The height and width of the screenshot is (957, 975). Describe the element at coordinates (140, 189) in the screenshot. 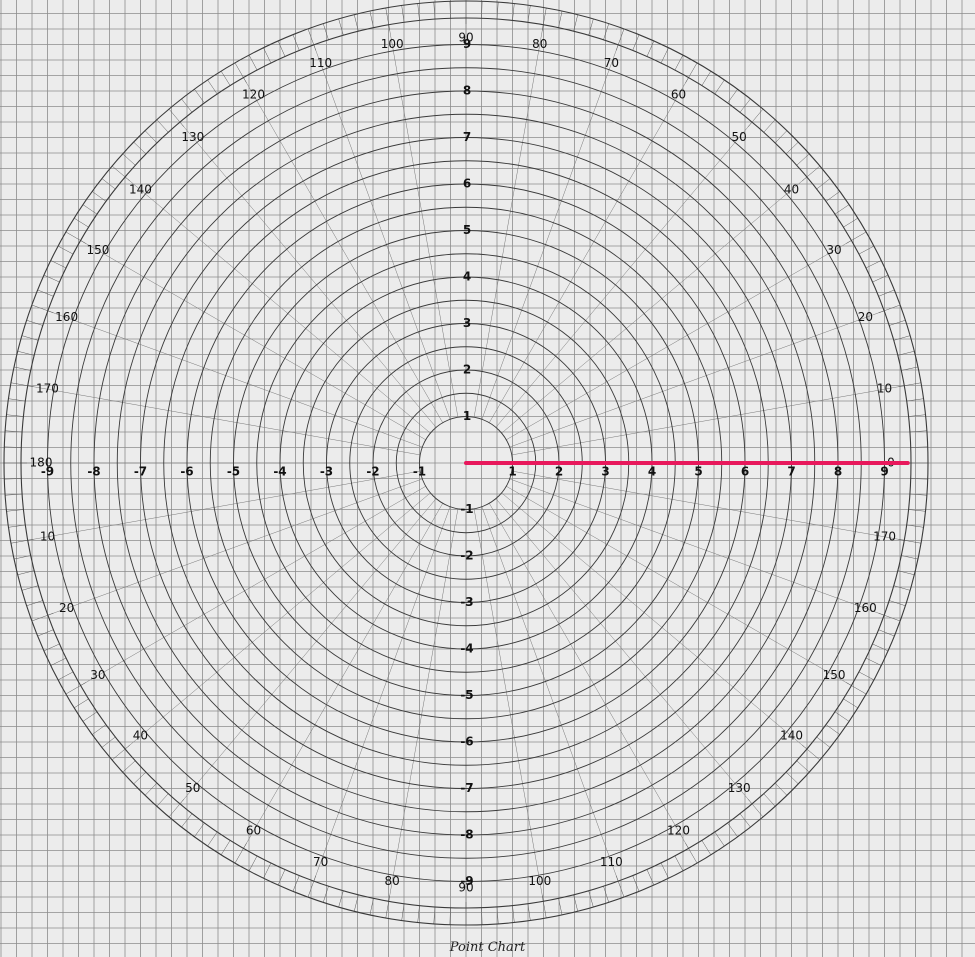

I see `degree-label-upper: 140` at that location.